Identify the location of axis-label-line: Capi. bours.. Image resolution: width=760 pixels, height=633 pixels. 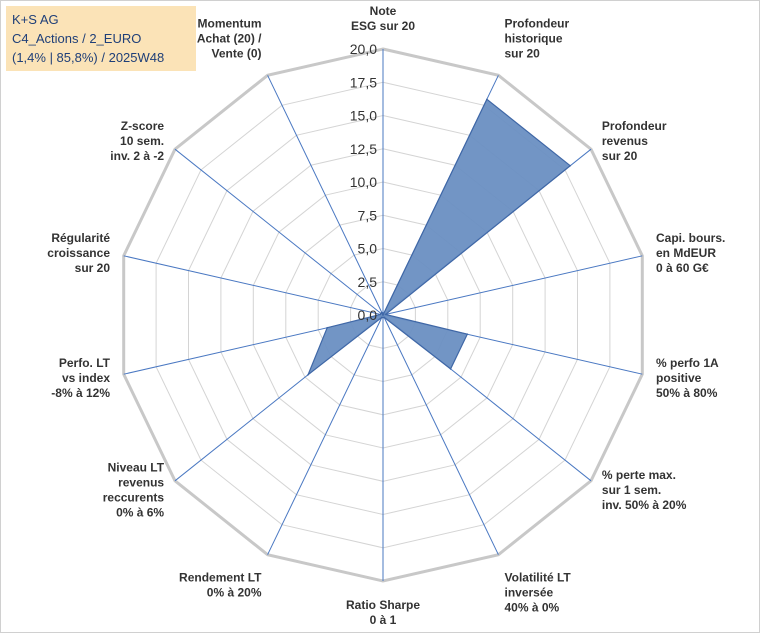
(690, 238).